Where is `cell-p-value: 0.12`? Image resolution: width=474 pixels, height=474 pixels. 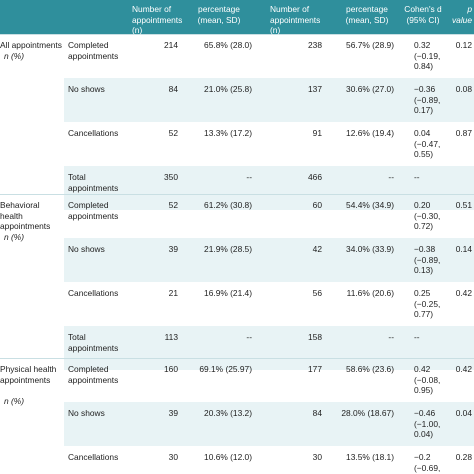
cell-p-value: 0.12 is located at coordinates (463, 45).